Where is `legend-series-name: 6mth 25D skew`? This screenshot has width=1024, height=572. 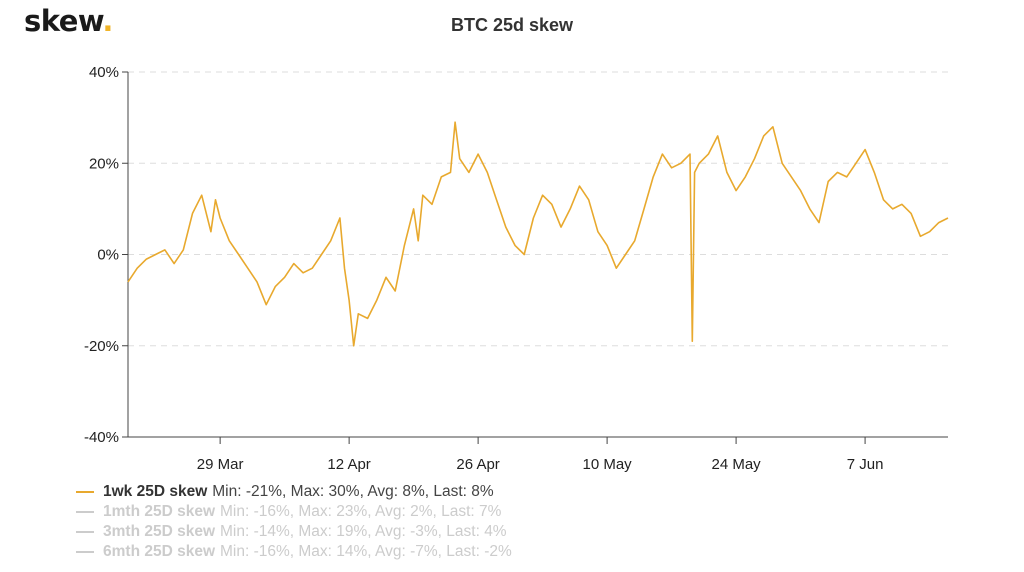
legend-series-name: 6mth 25D skew is located at coordinates (159, 551).